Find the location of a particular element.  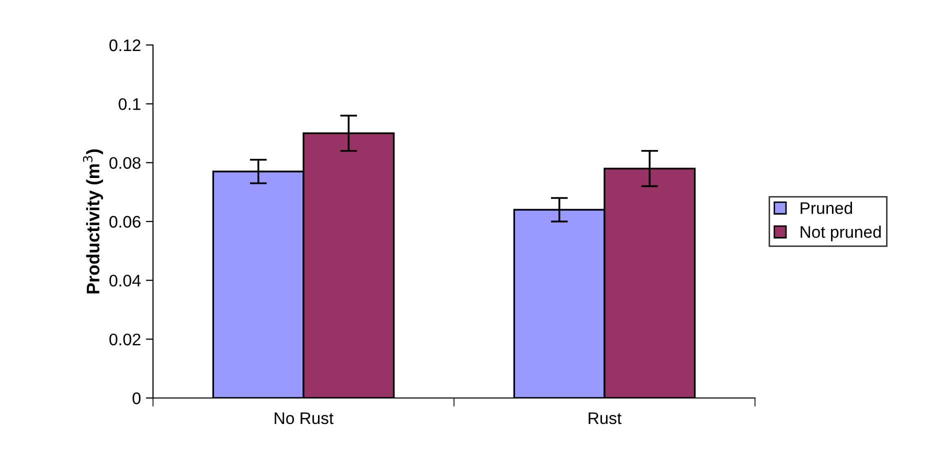

y-tick-label: 0.04 is located at coordinates (125, 280).